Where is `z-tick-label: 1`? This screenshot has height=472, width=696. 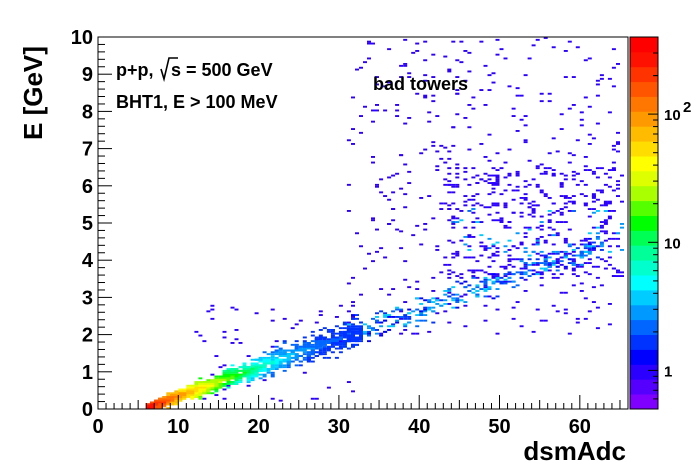 z-tick-label: 1 is located at coordinates (668, 371).